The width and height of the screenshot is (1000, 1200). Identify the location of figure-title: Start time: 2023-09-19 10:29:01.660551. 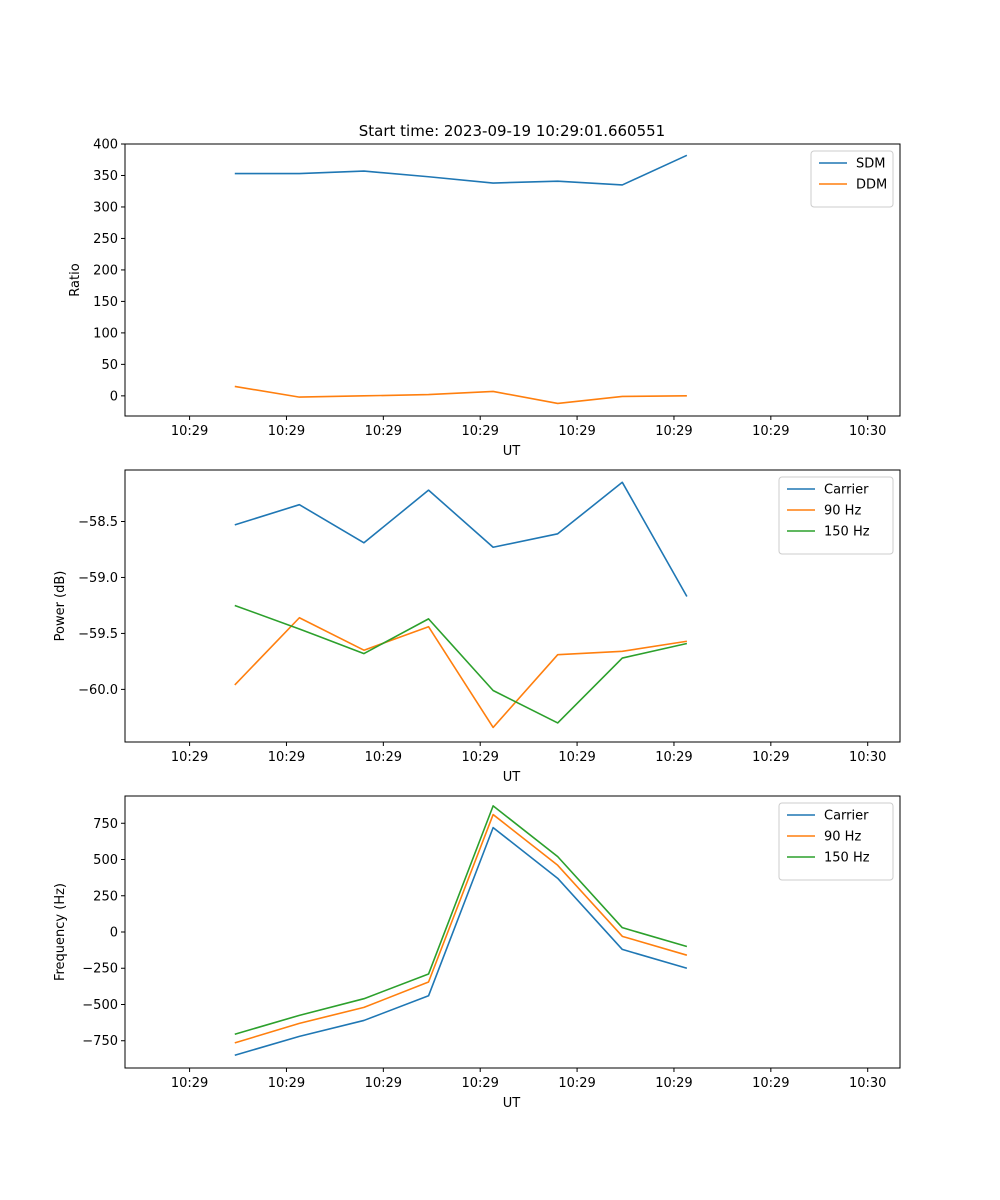
(512, 131).